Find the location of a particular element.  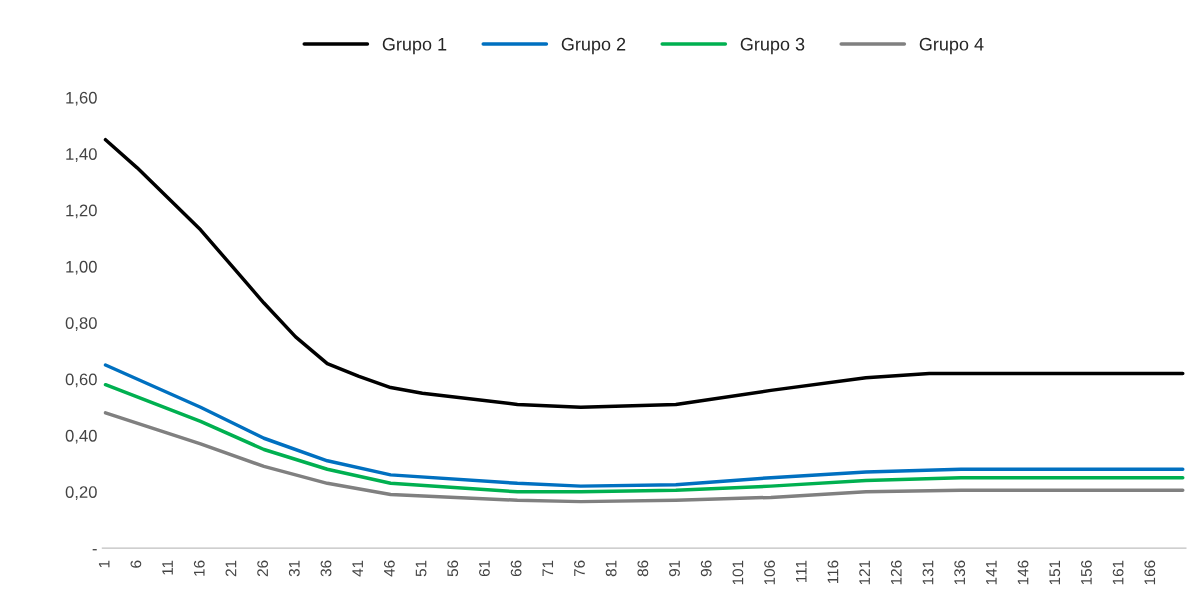

x-tick-label: 76 is located at coordinates (579, 568).